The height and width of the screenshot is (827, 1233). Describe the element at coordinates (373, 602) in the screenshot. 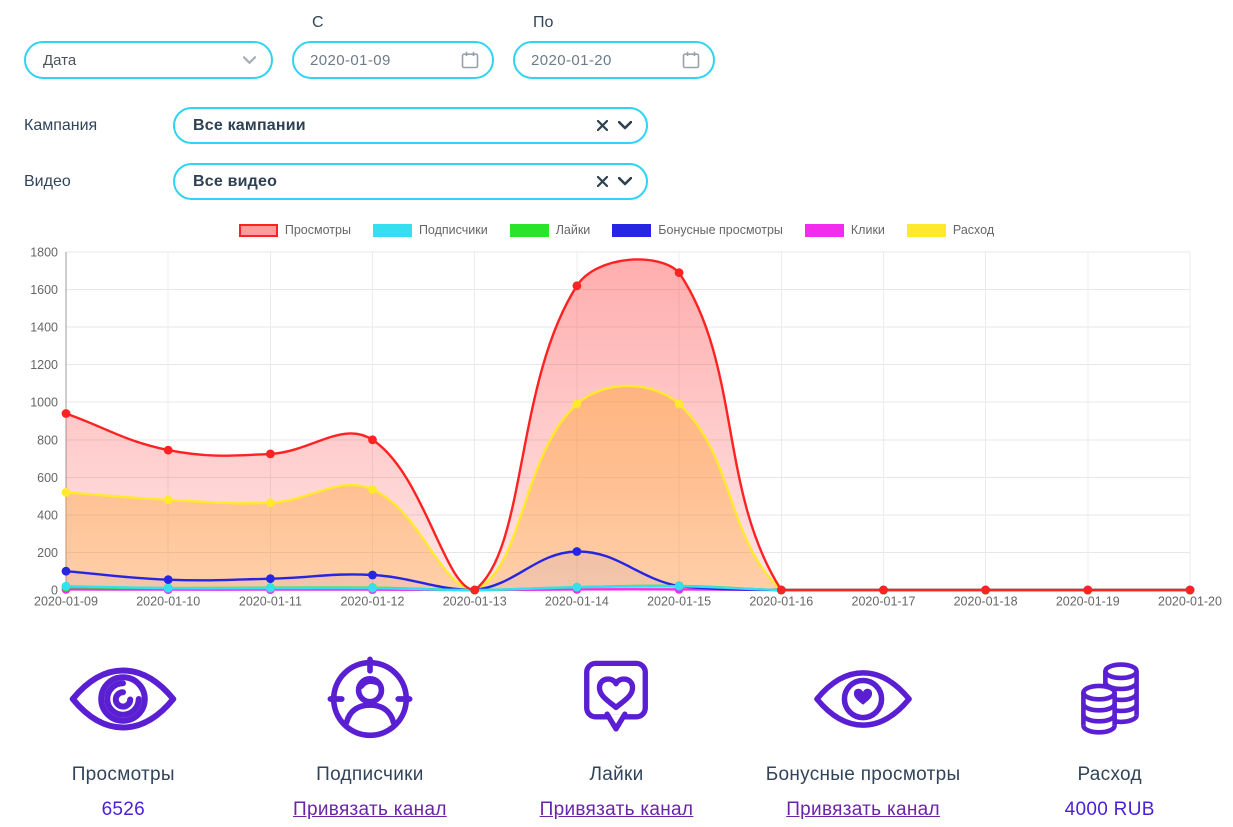

I see `x-axis-label: 2020-01-12` at that location.